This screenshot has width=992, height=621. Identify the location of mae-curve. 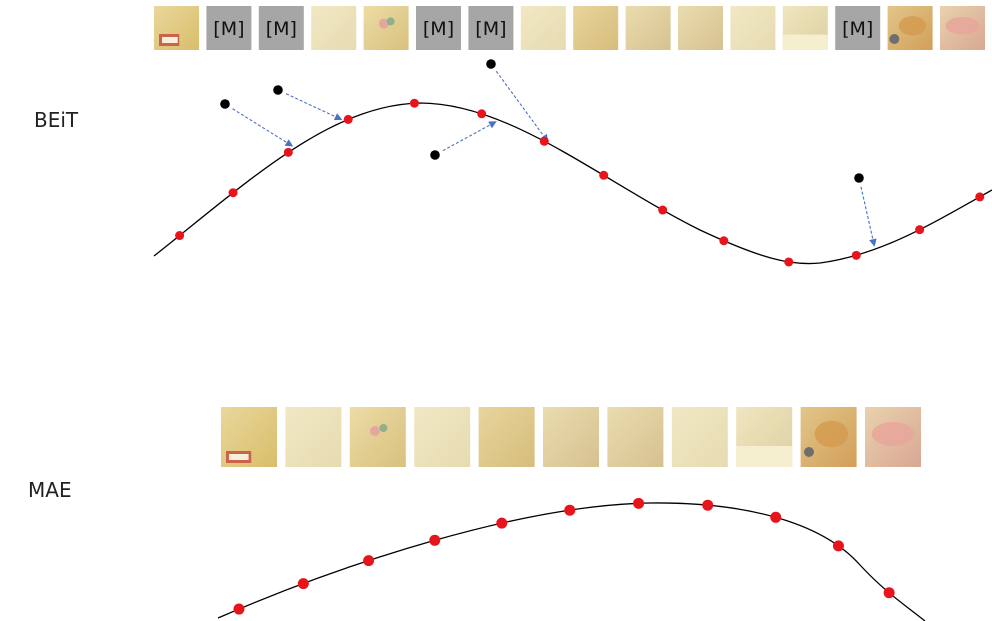
(571, 561).